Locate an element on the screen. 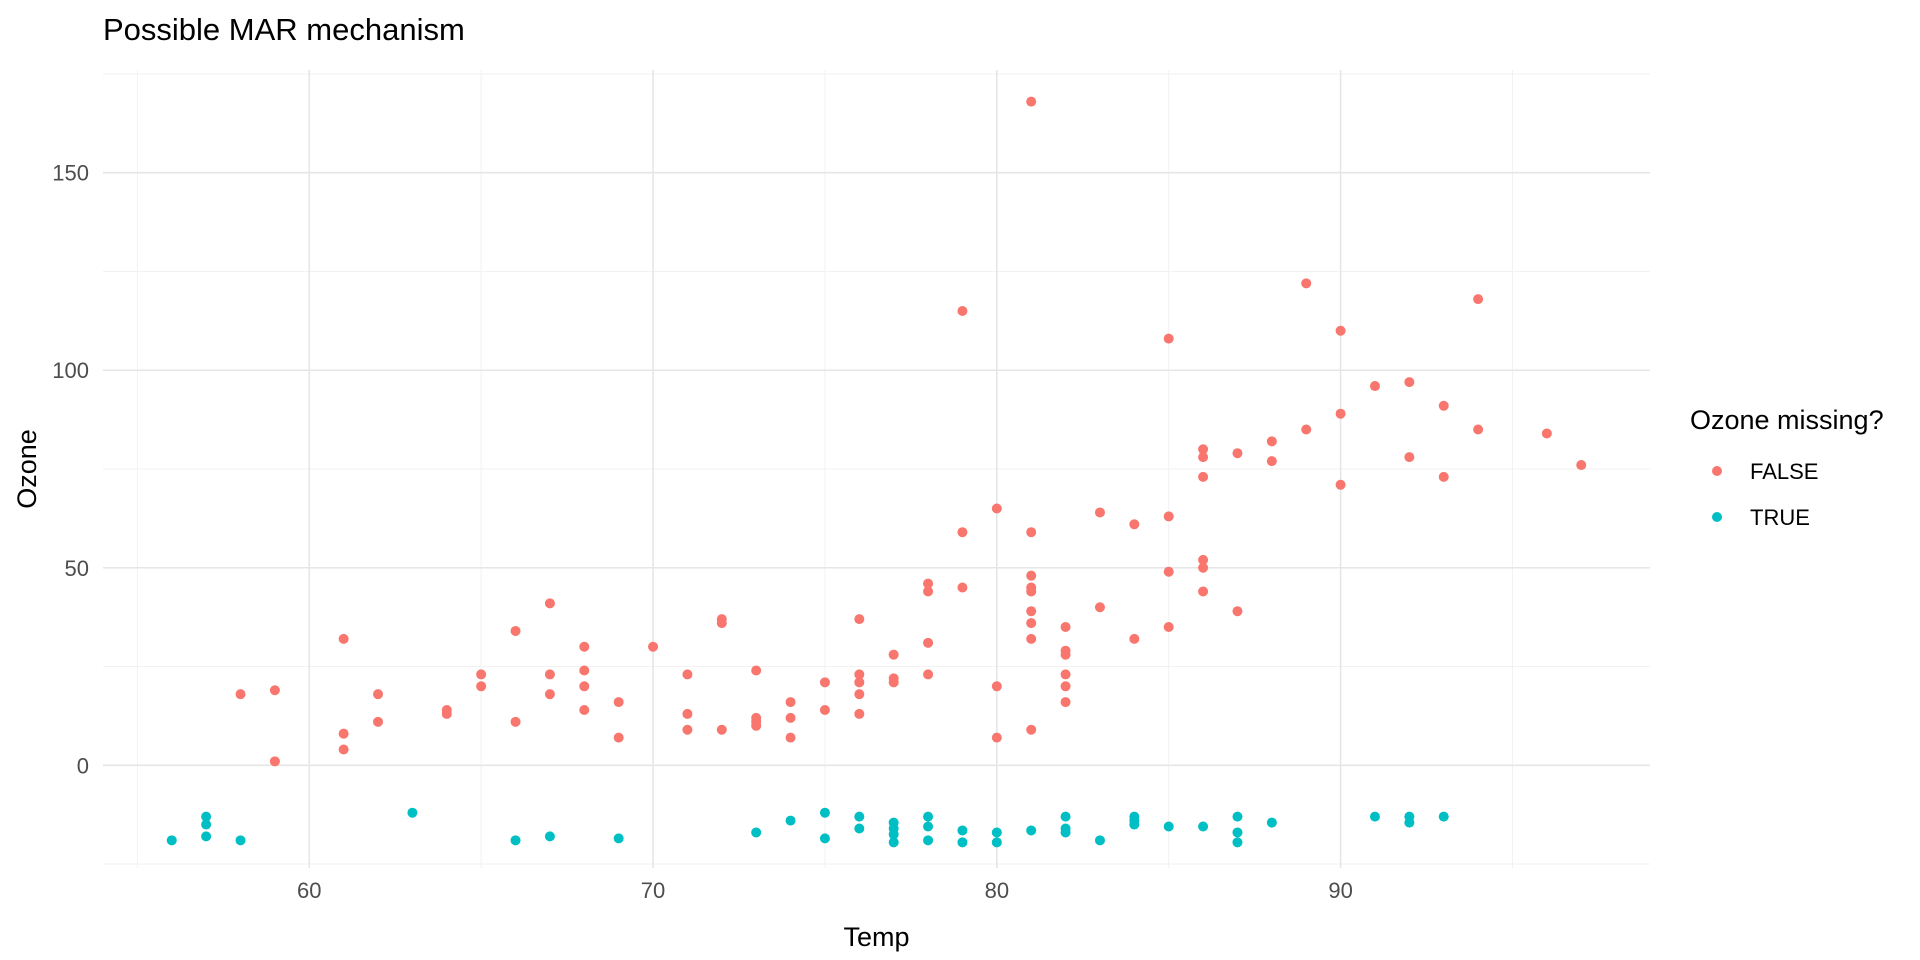  y-axis-ticks: 0 50 100 150 is located at coordinates (70, 470).